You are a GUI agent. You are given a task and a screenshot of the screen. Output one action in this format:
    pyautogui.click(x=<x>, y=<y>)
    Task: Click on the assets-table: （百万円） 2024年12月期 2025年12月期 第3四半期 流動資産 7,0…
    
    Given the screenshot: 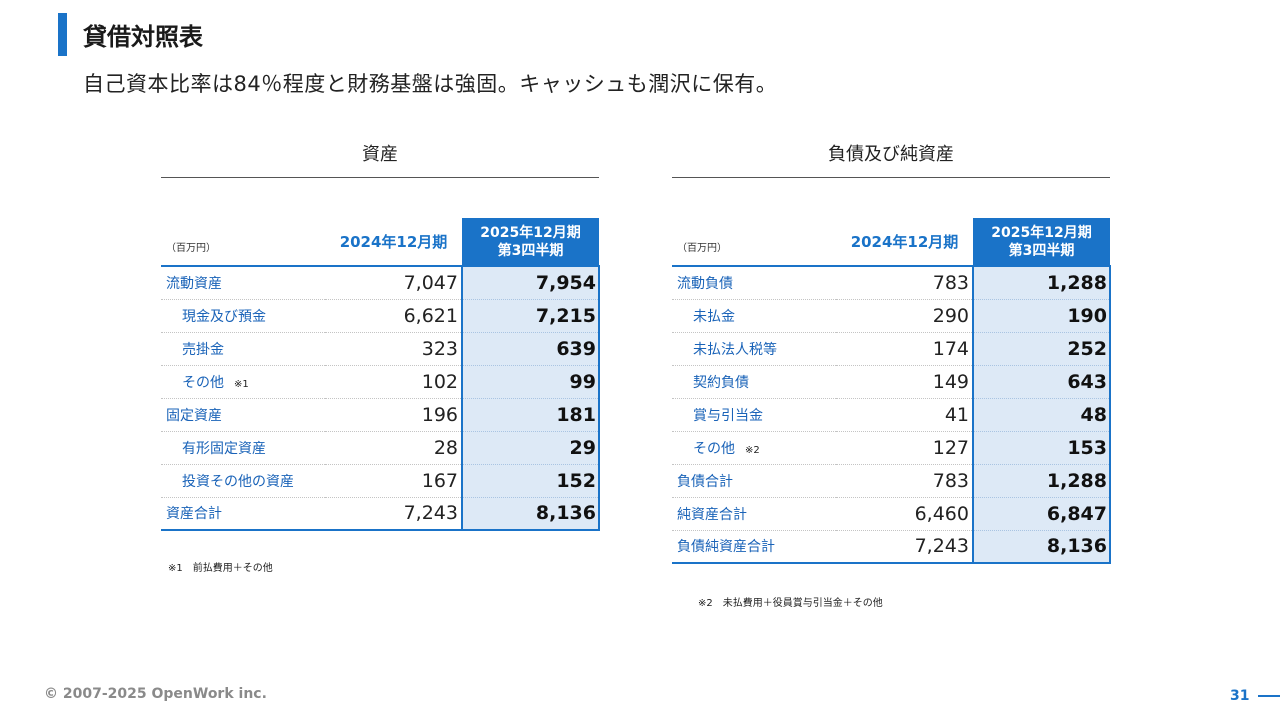 What is the action you would take?
    pyautogui.click(x=380, y=374)
    